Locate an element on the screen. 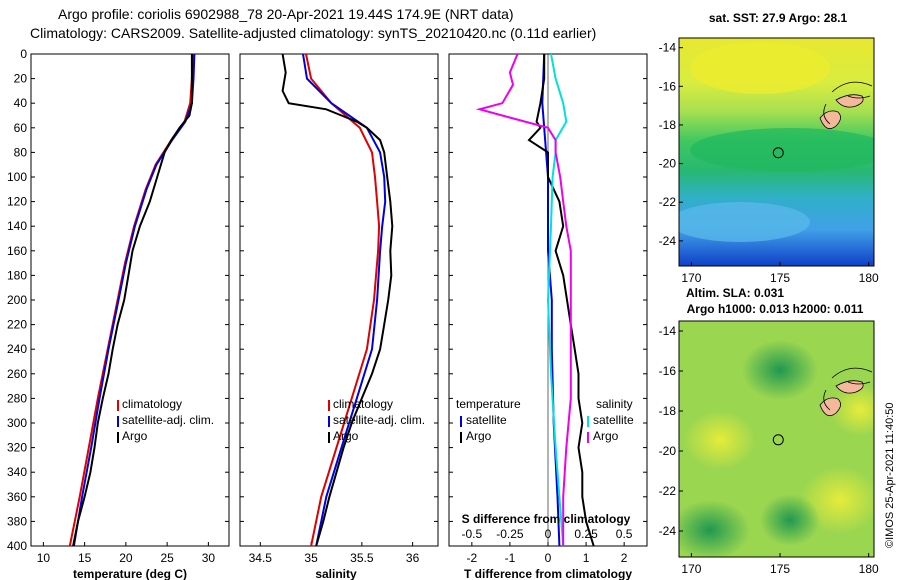  s-tick-label: 0.5 is located at coordinates (624, 534).